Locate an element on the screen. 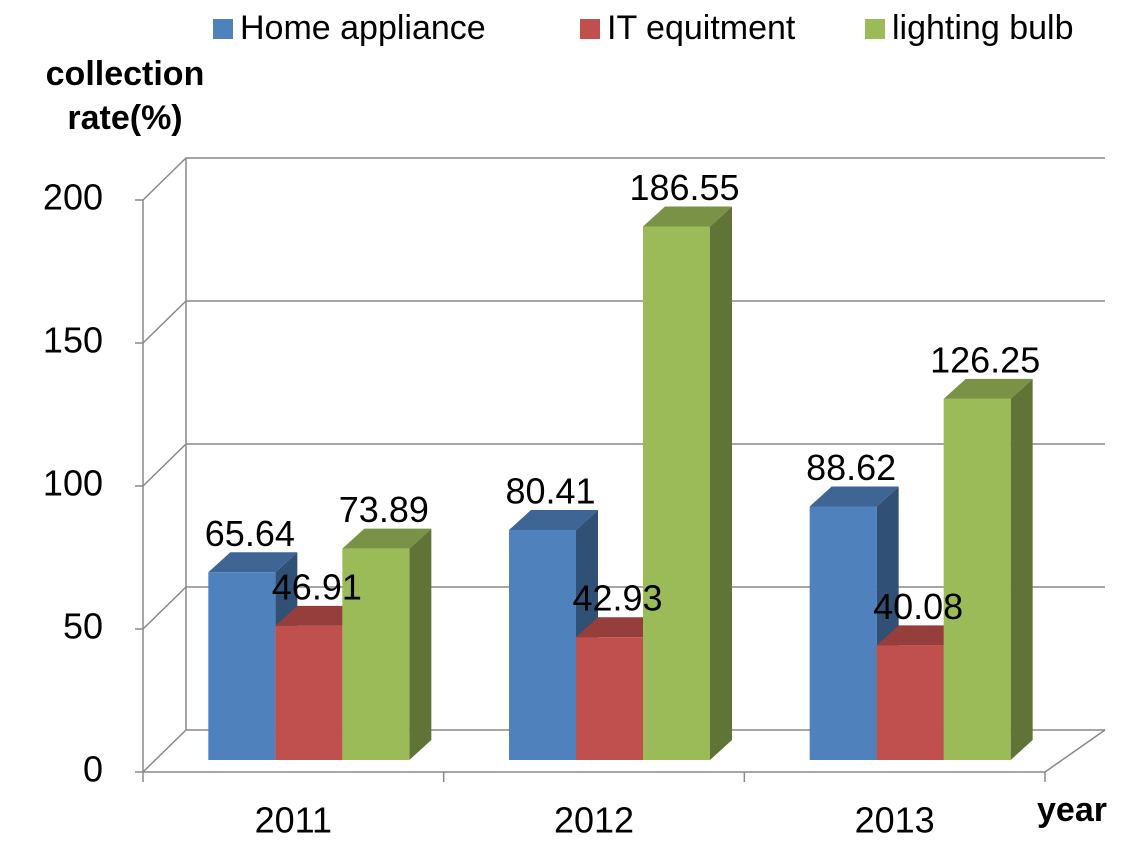 This screenshot has height=841, width=1147. y-tick-label: 200 is located at coordinates (73, 197).